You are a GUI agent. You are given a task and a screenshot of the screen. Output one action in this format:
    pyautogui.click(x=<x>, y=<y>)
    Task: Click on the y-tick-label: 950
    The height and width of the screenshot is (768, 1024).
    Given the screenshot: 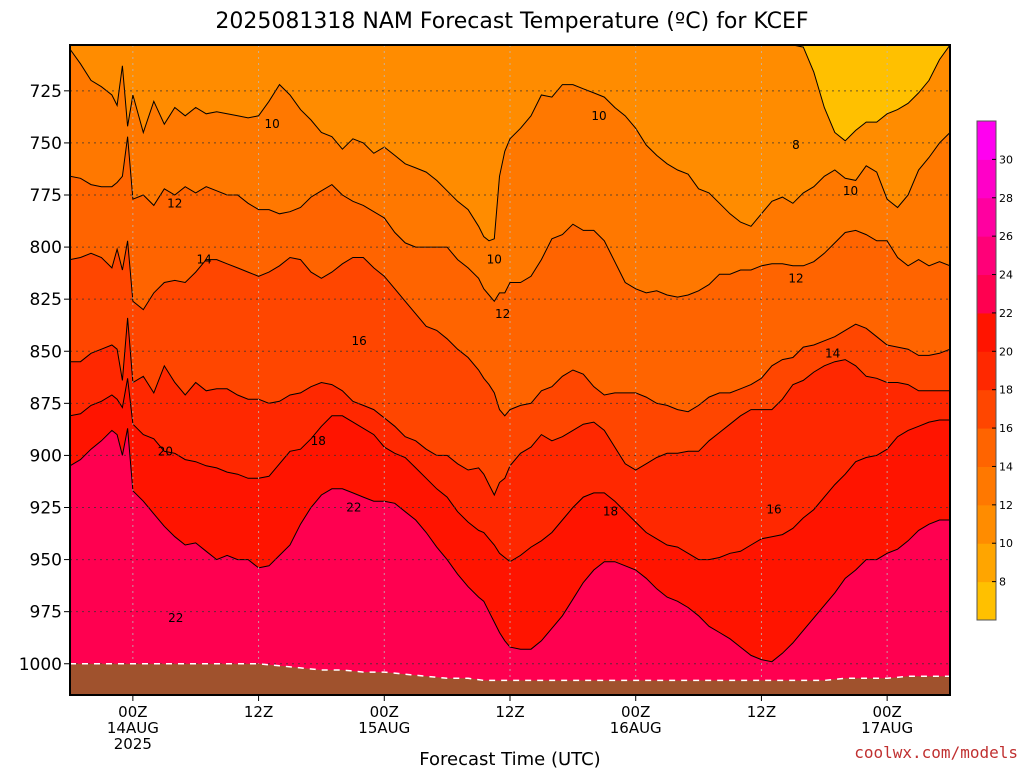 What is the action you would take?
    pyautogui.click(x=46, y=561)
    